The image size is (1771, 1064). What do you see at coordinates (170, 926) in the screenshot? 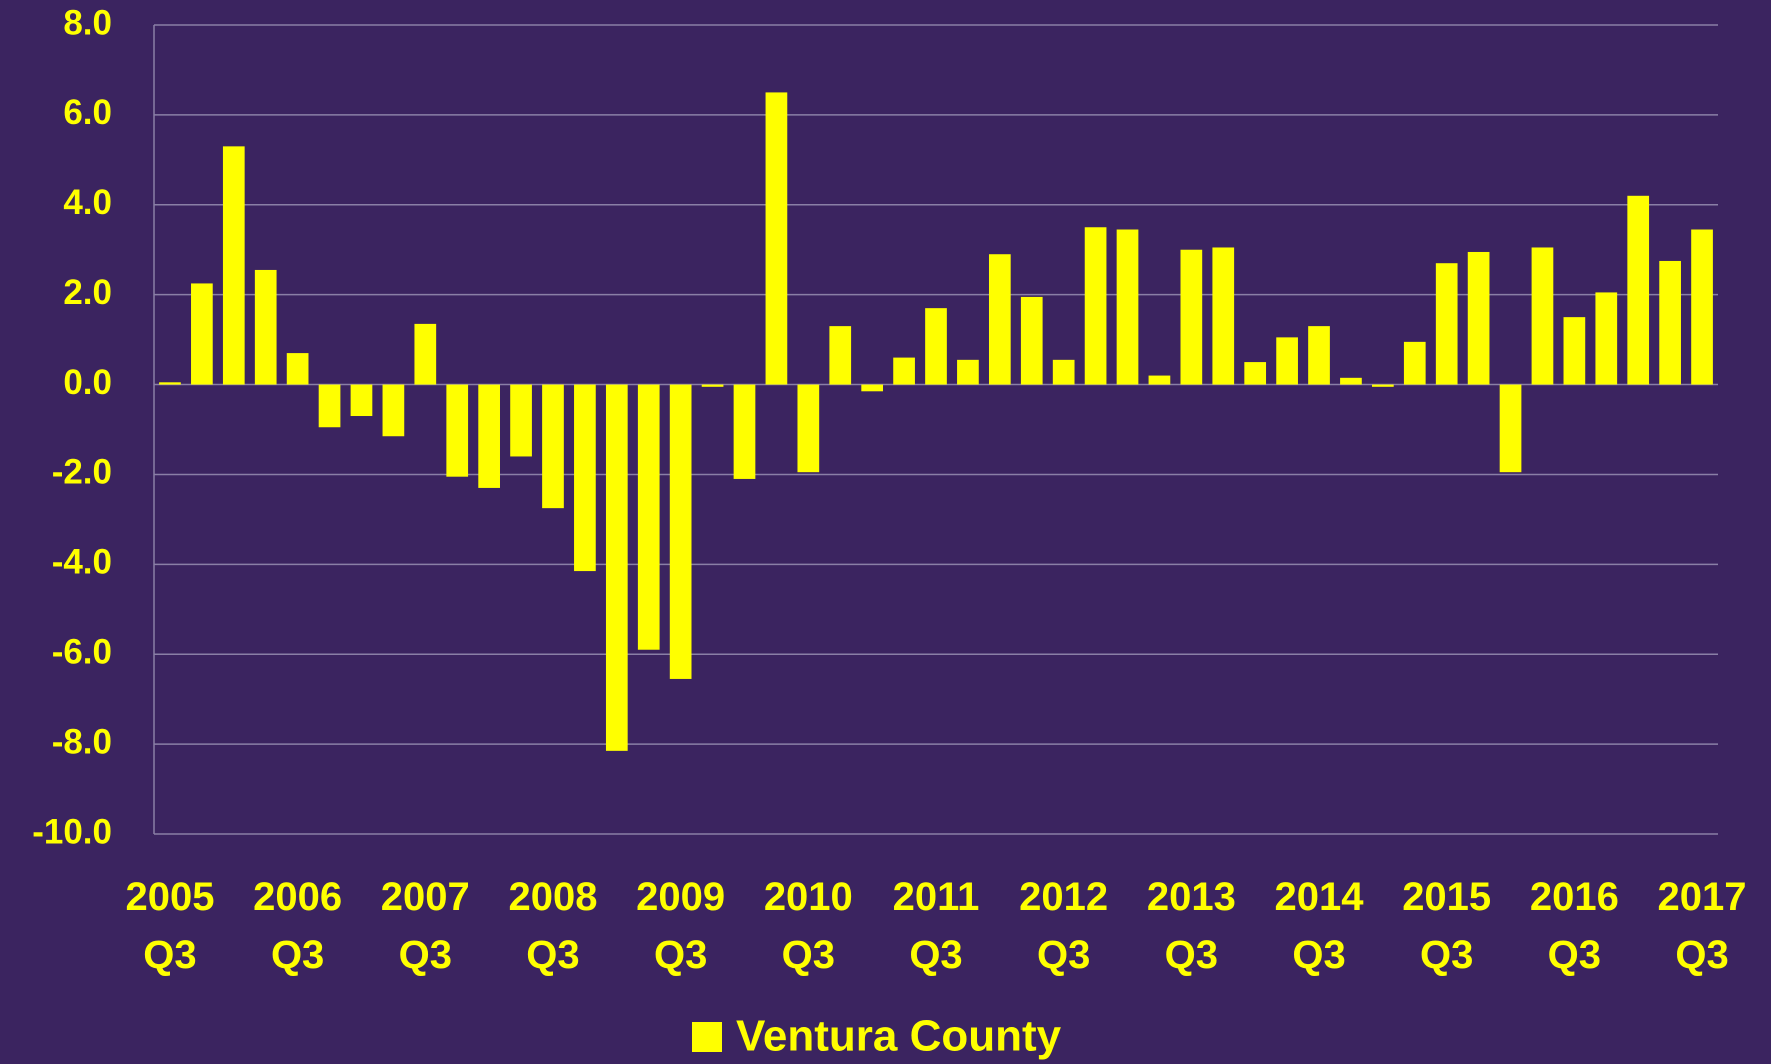
I see `x-tick-label: 2005 Q3` at bounding box center [170, 926].